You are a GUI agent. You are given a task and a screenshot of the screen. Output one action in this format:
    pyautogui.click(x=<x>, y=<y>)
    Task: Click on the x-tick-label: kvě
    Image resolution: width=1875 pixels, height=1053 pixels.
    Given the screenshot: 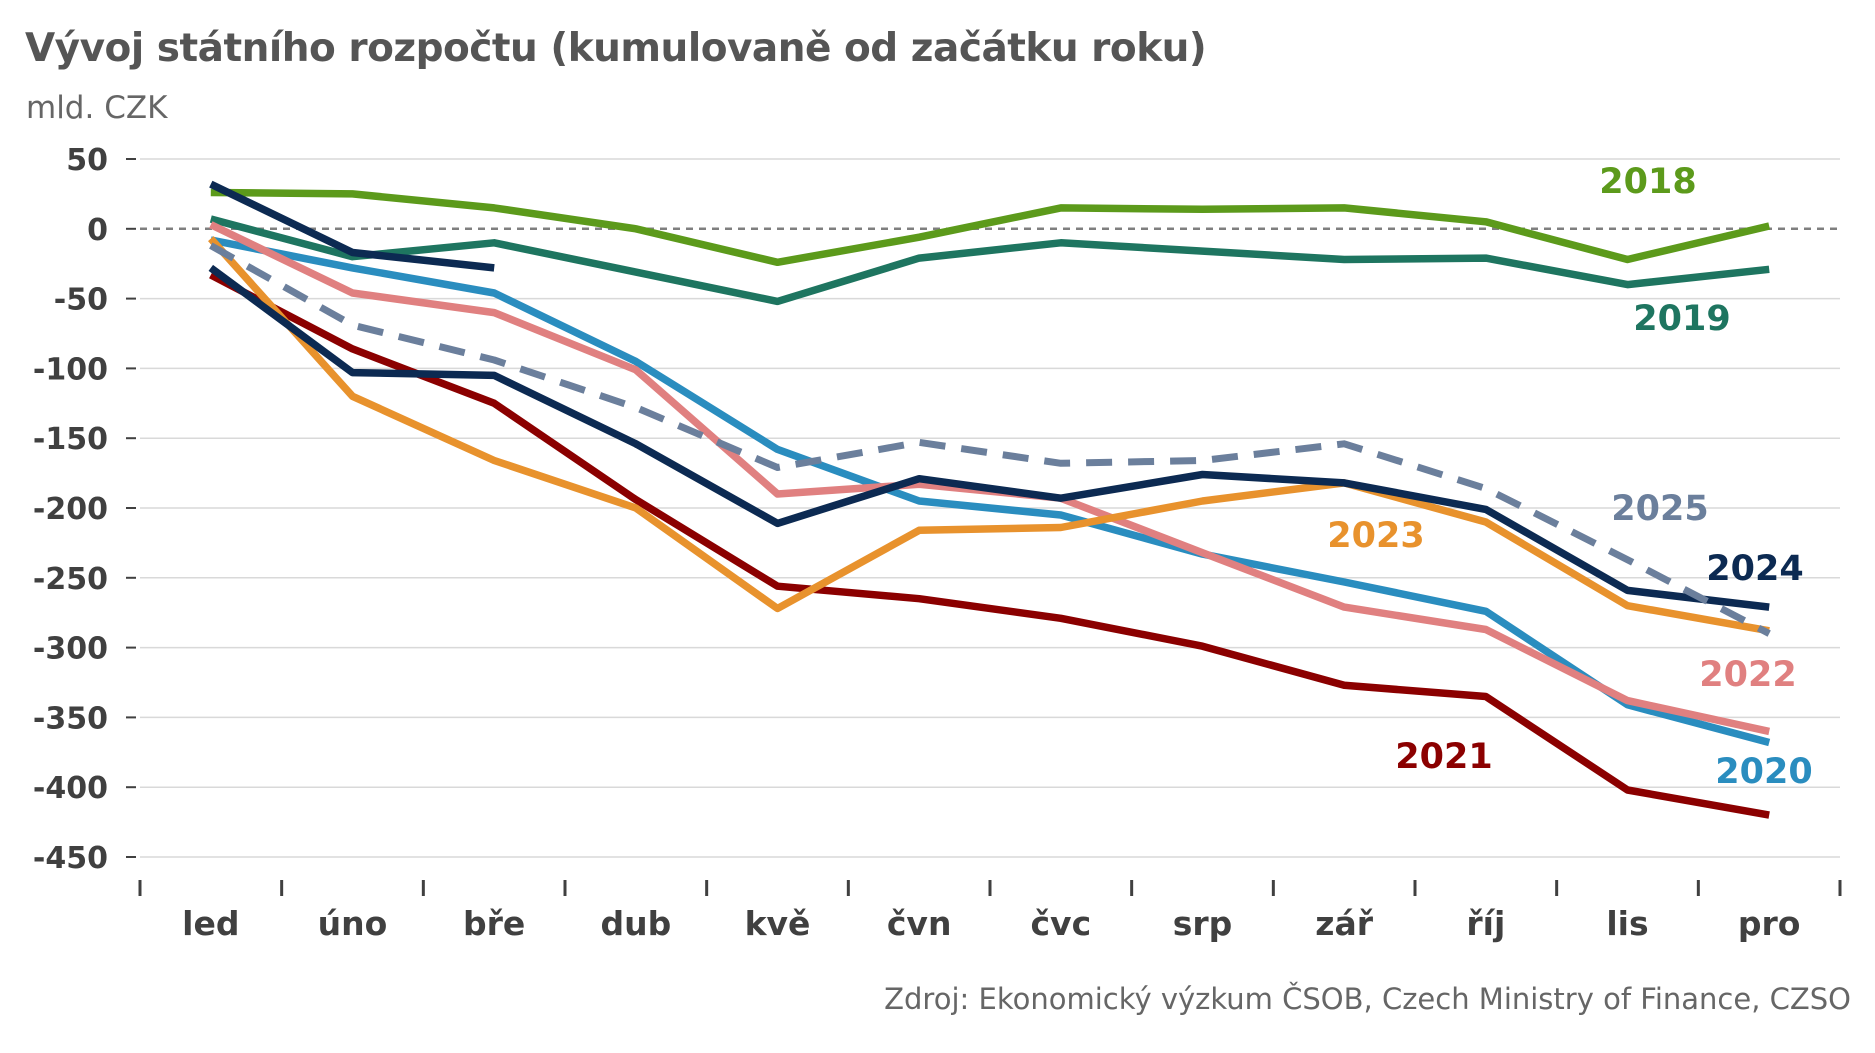 What is the action you would take?
    pyautogui.click(x=778, y=923)
    